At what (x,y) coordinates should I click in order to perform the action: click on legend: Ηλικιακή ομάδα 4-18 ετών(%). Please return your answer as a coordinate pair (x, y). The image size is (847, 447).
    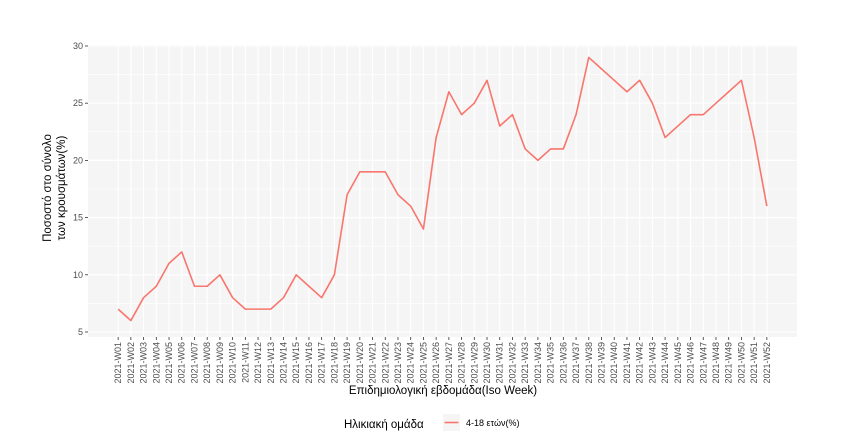
    Looking at the image, I should click on (431, 422).